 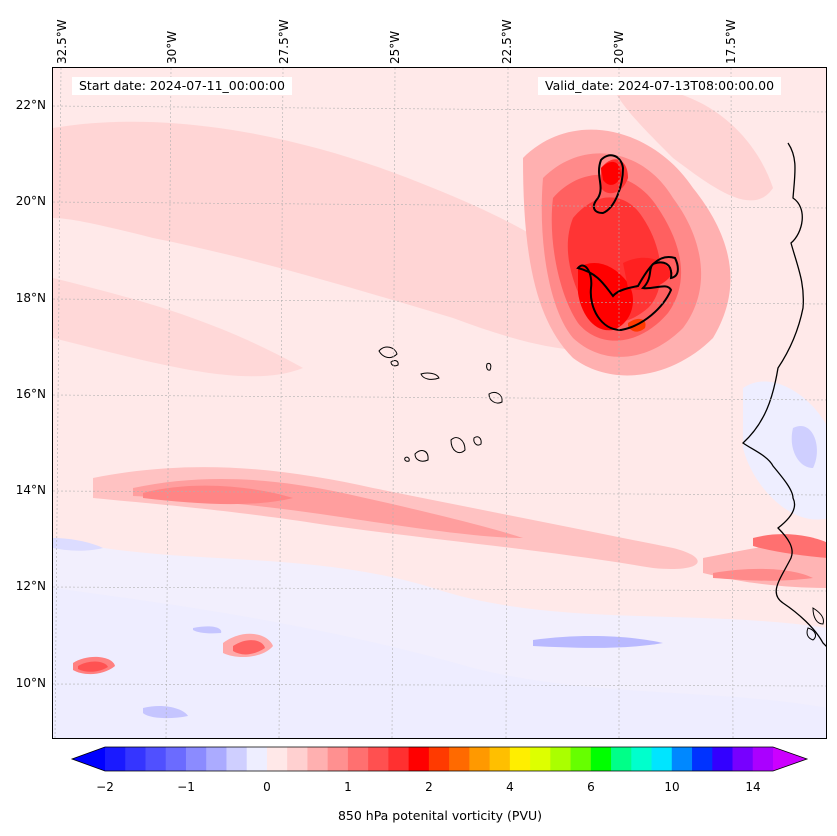 I want to click on lon-label-25w: 25°W, so click(x=395, y=47).